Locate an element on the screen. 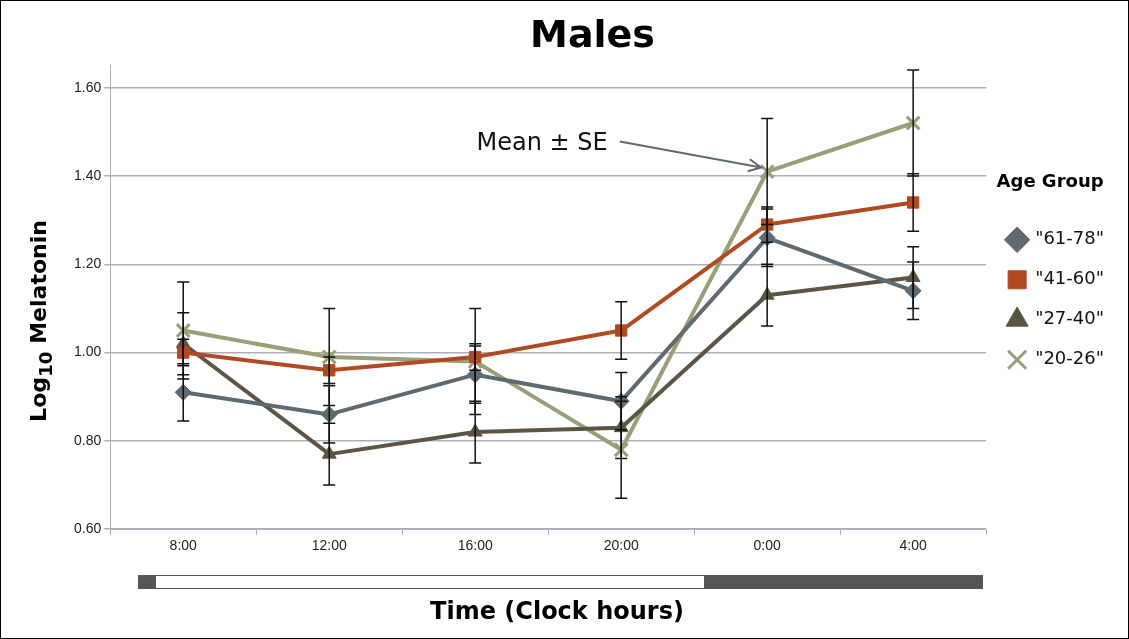 The image size is (1129, 639). legend-label: "20-26" is located at coordinates (1070, 358).